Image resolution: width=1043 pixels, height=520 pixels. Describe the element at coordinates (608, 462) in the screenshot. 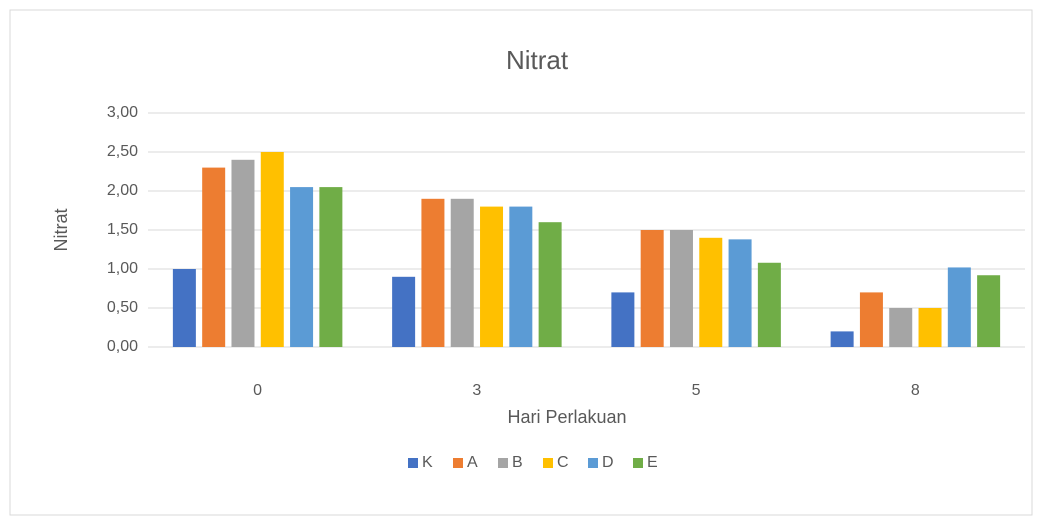

I see `legend-label: D` at that location.